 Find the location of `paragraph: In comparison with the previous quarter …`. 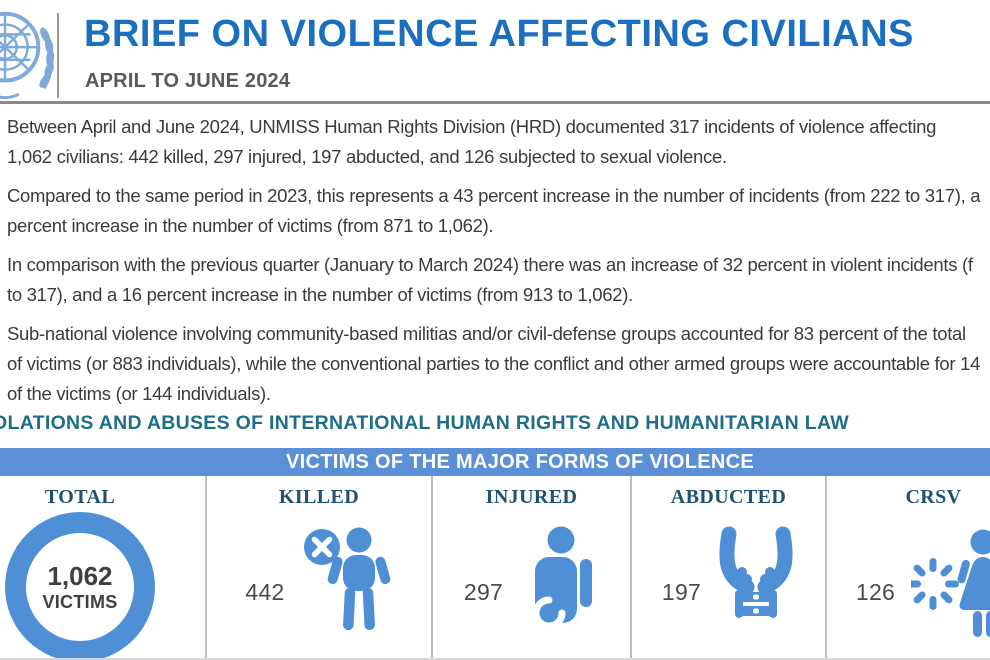

paragraph: In comparison with the previous quarter … is located at coordinates (493, 280).